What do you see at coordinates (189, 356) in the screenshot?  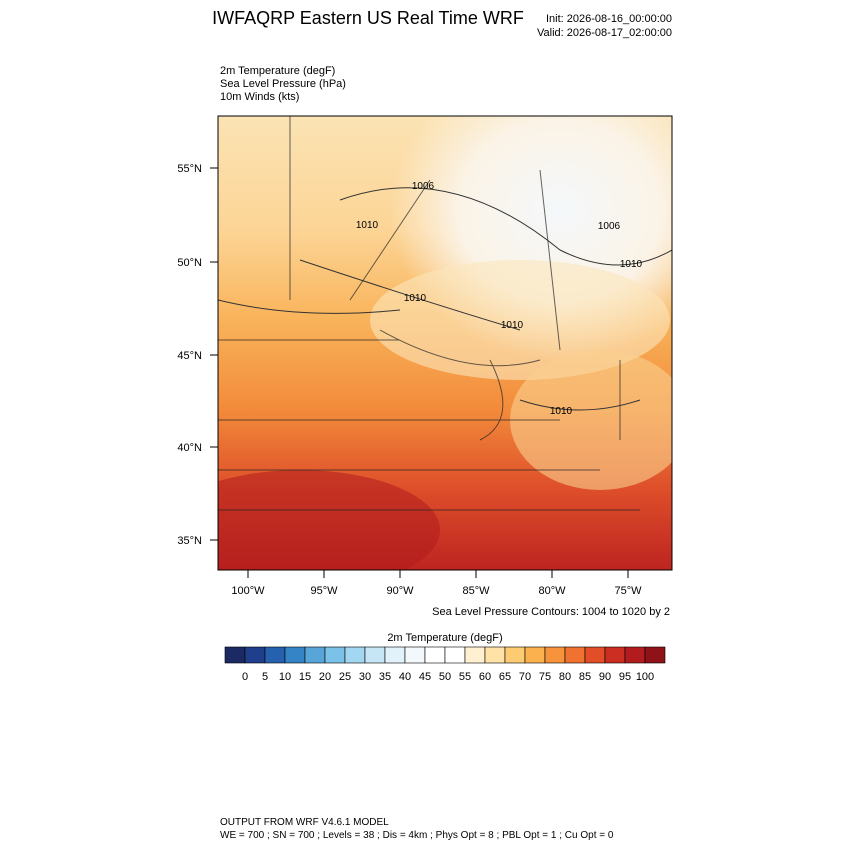 I see `lat-label: 45°N` at bounding box center [189, 356].